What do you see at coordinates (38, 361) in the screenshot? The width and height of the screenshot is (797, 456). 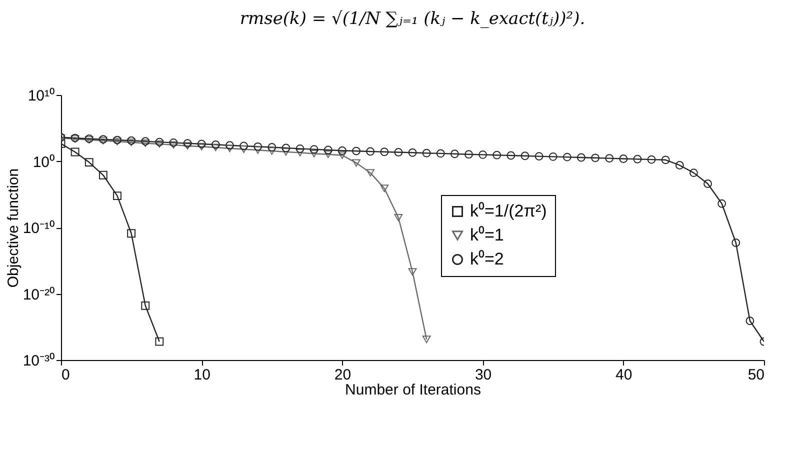 I see `y-tick-label: 10⁻³⁰` at bounding box center [38, 361].